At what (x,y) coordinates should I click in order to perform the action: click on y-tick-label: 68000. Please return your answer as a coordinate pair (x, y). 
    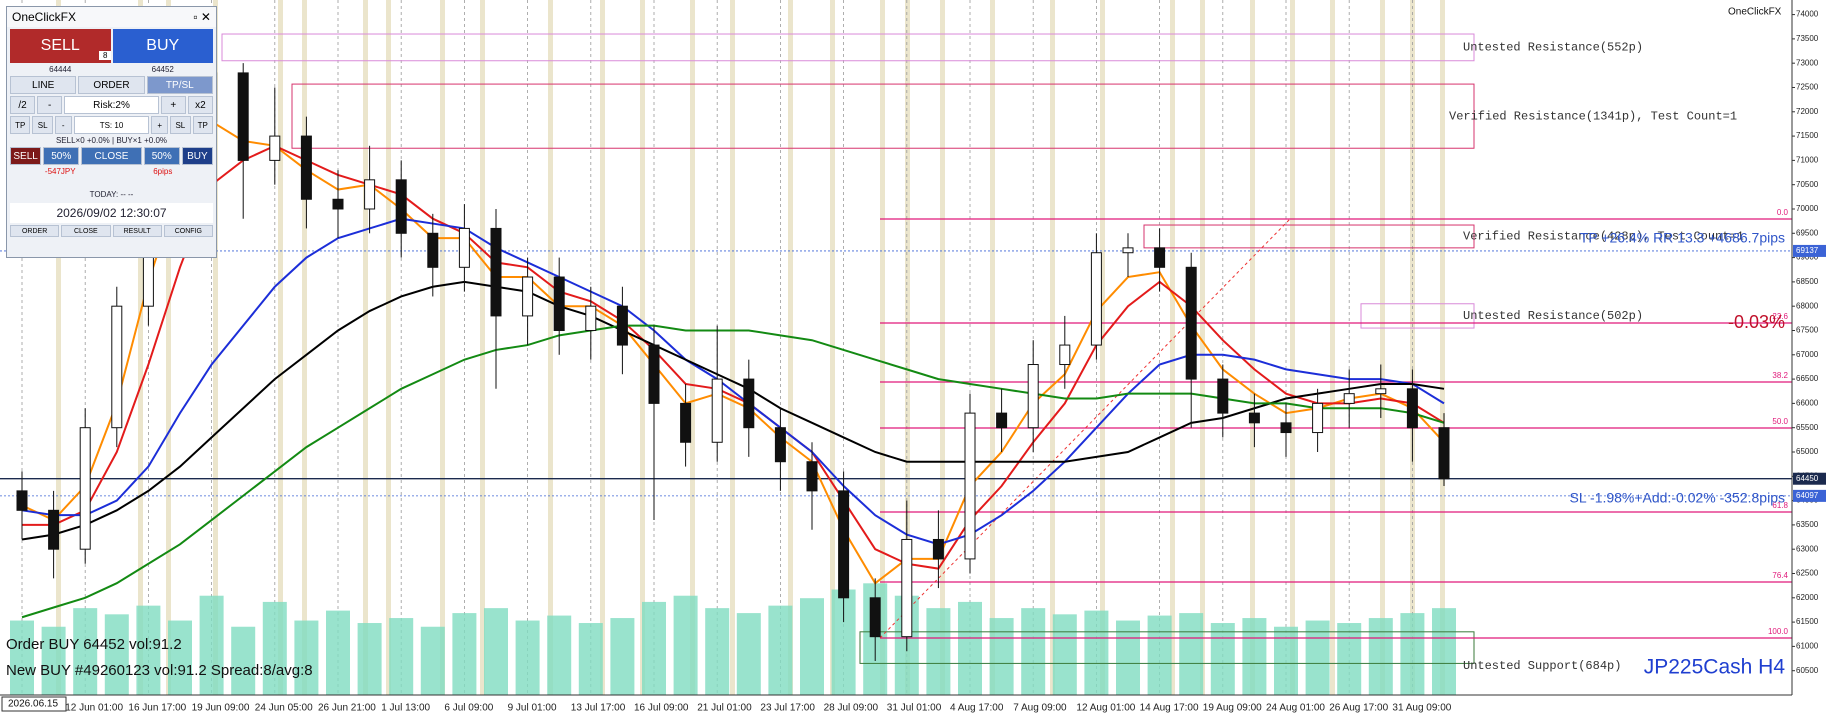
    Looking at the image, I should click on (1807, 305).